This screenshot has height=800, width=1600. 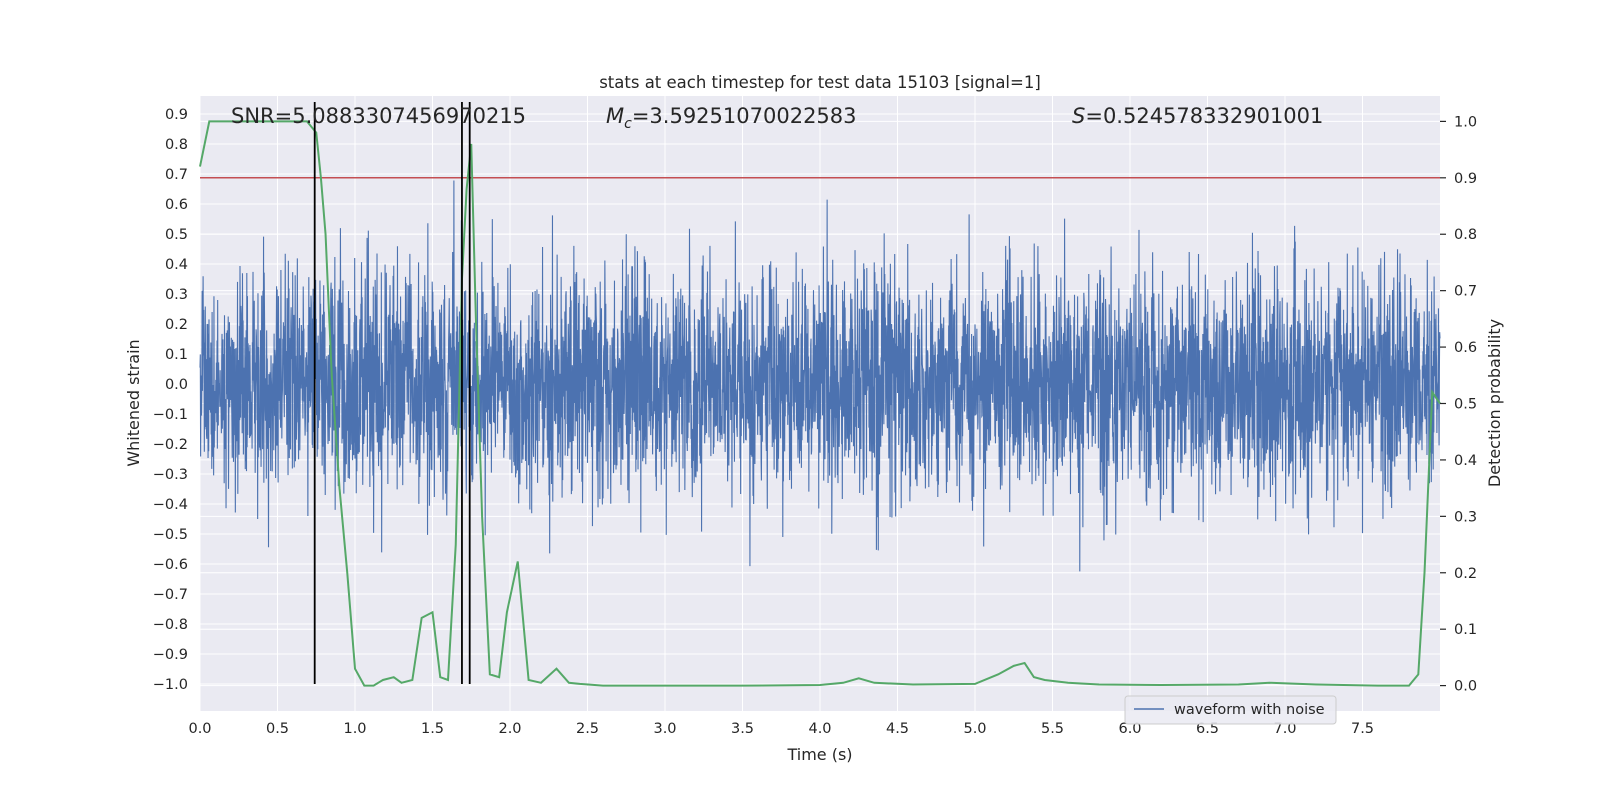 What do you see at coordinates (199, 729) in the screenshot?
I see `x-tick-label: 0.0` at bounding box center [199, 729].